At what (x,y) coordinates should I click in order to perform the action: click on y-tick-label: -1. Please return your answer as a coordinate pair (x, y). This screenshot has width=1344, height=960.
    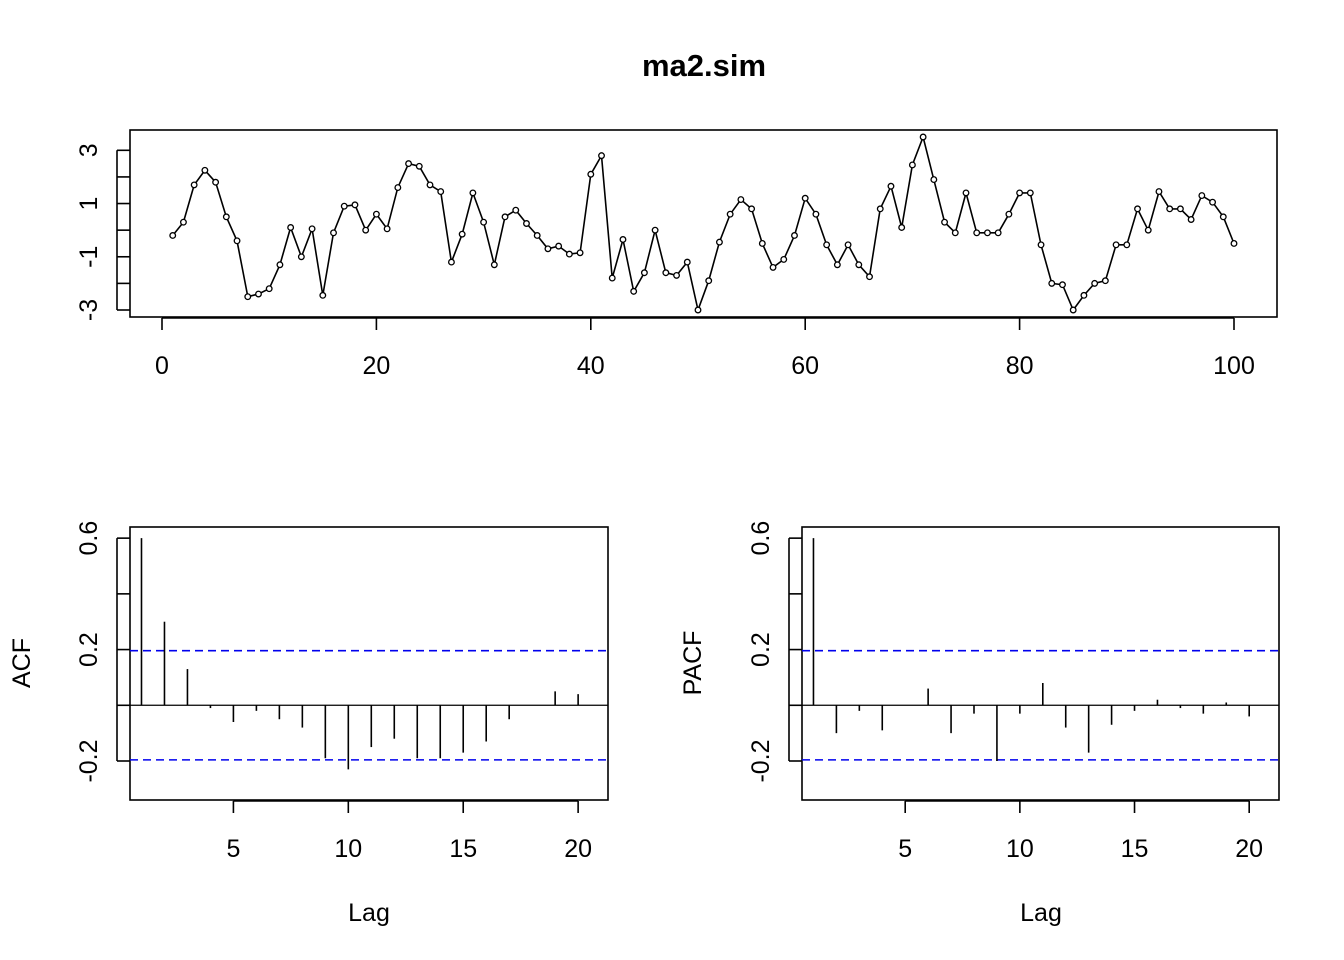
    Looking at the image, I should click on (89, 257).